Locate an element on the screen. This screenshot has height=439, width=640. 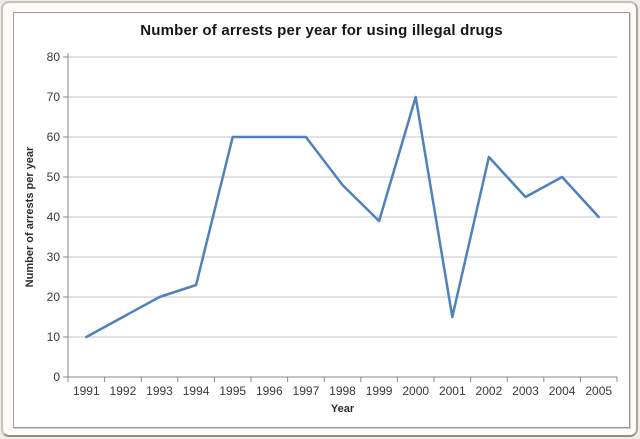
x-tick-label: 2002 is located at coordinates (489, 391).